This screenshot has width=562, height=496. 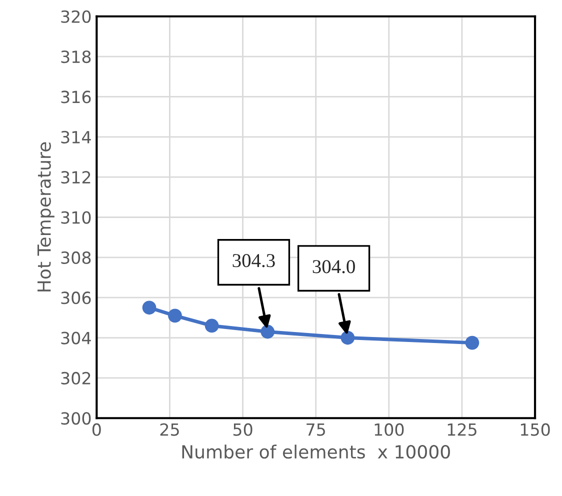 What do you see at coordinates (76, 298) in the screenshot?
I see `y-tick-label: 306` at bounding box center [76, 298].